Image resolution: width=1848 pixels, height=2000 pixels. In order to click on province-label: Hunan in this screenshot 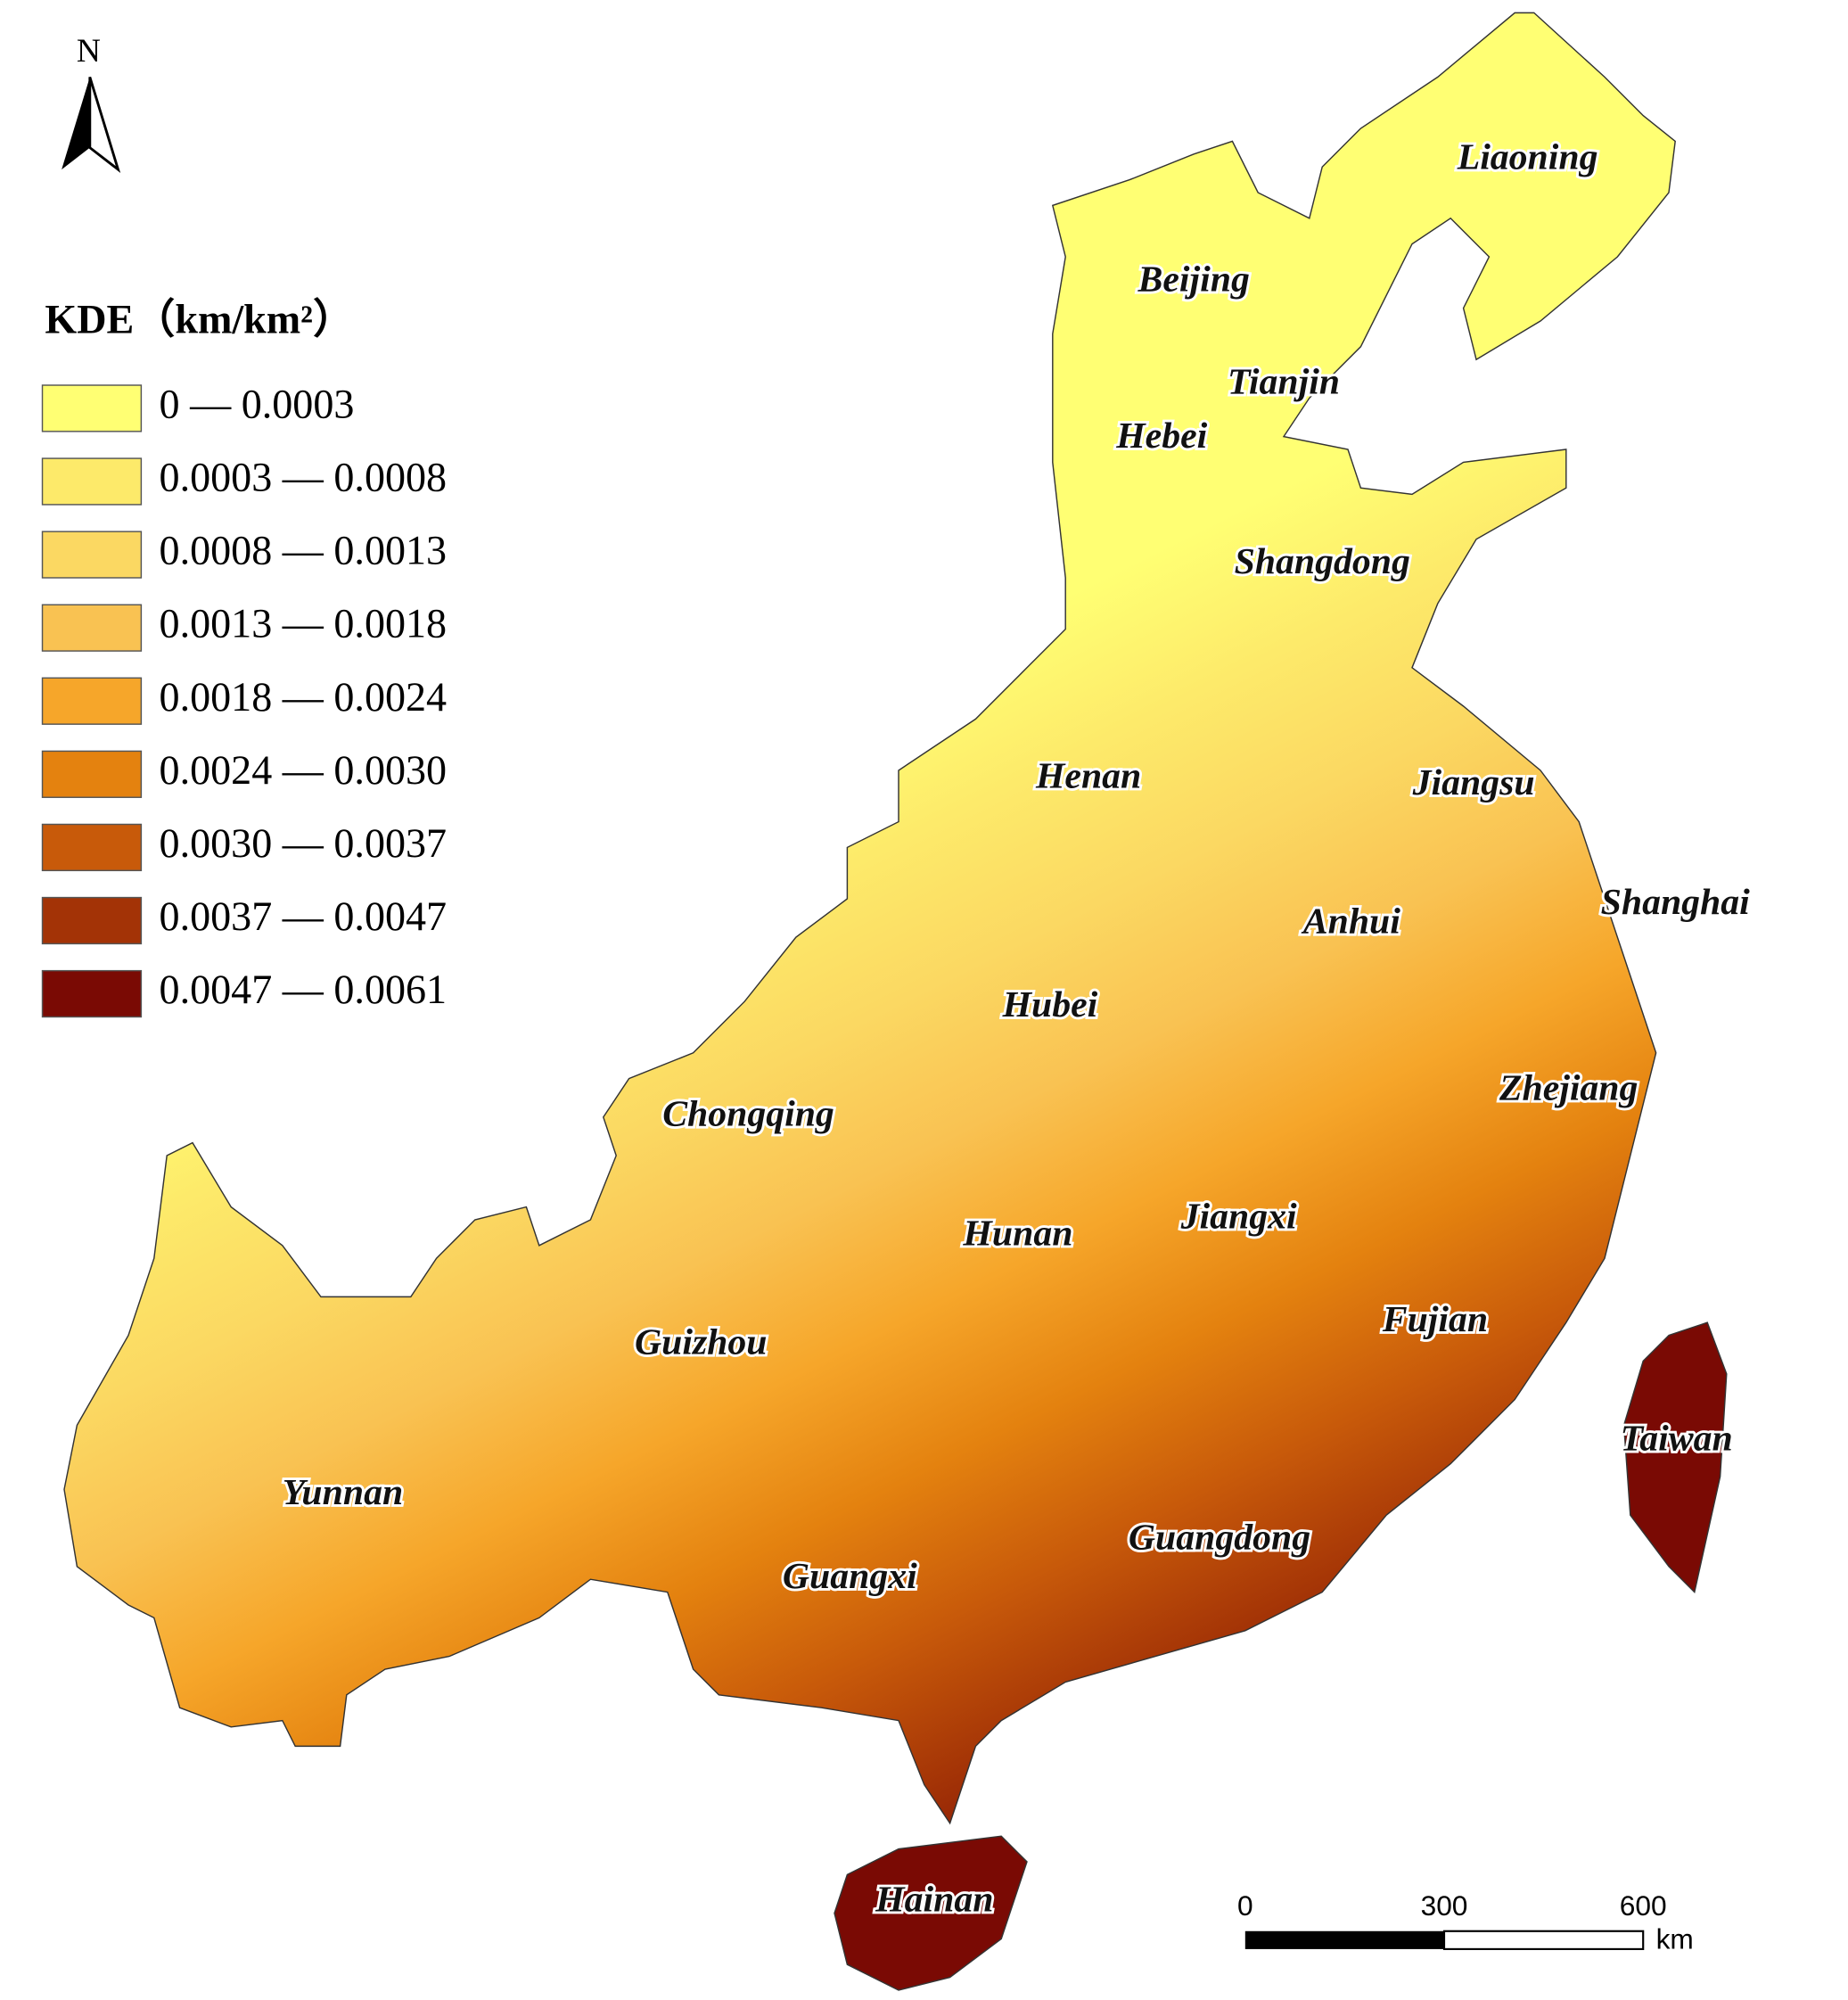, I will do `click(1017, 1233)`.